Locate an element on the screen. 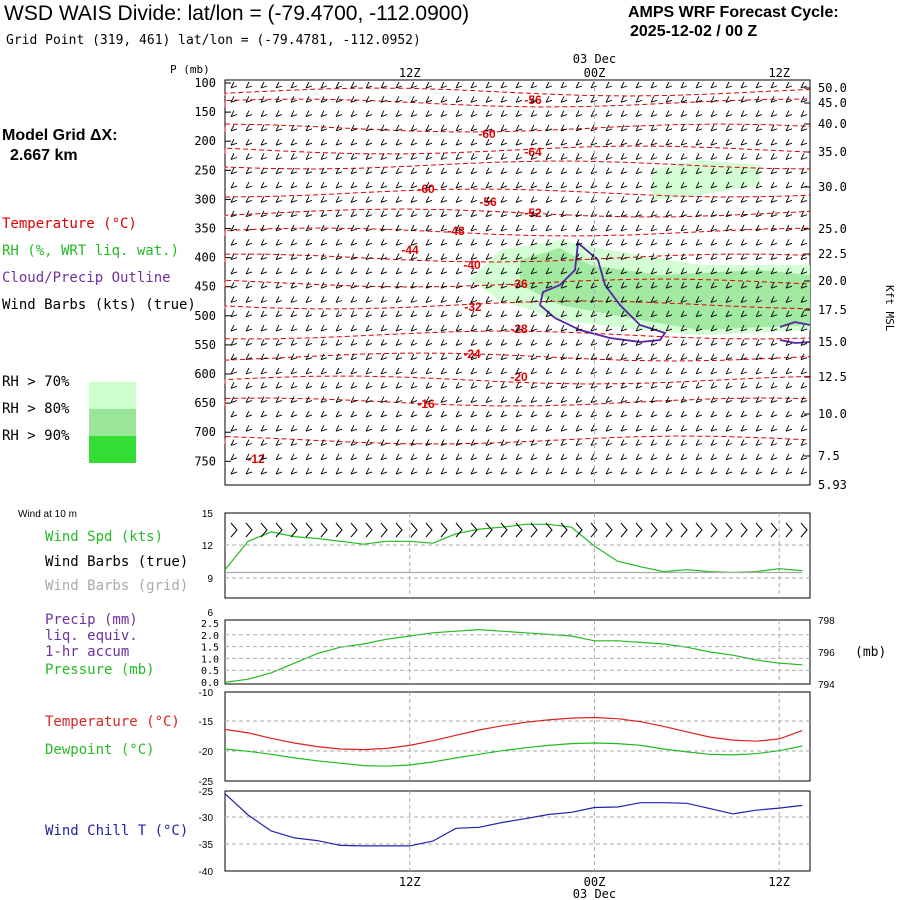 This screenshot has width=900, height=900. pressure-right-tick-label: 798 is located at coordinates (826, 621).